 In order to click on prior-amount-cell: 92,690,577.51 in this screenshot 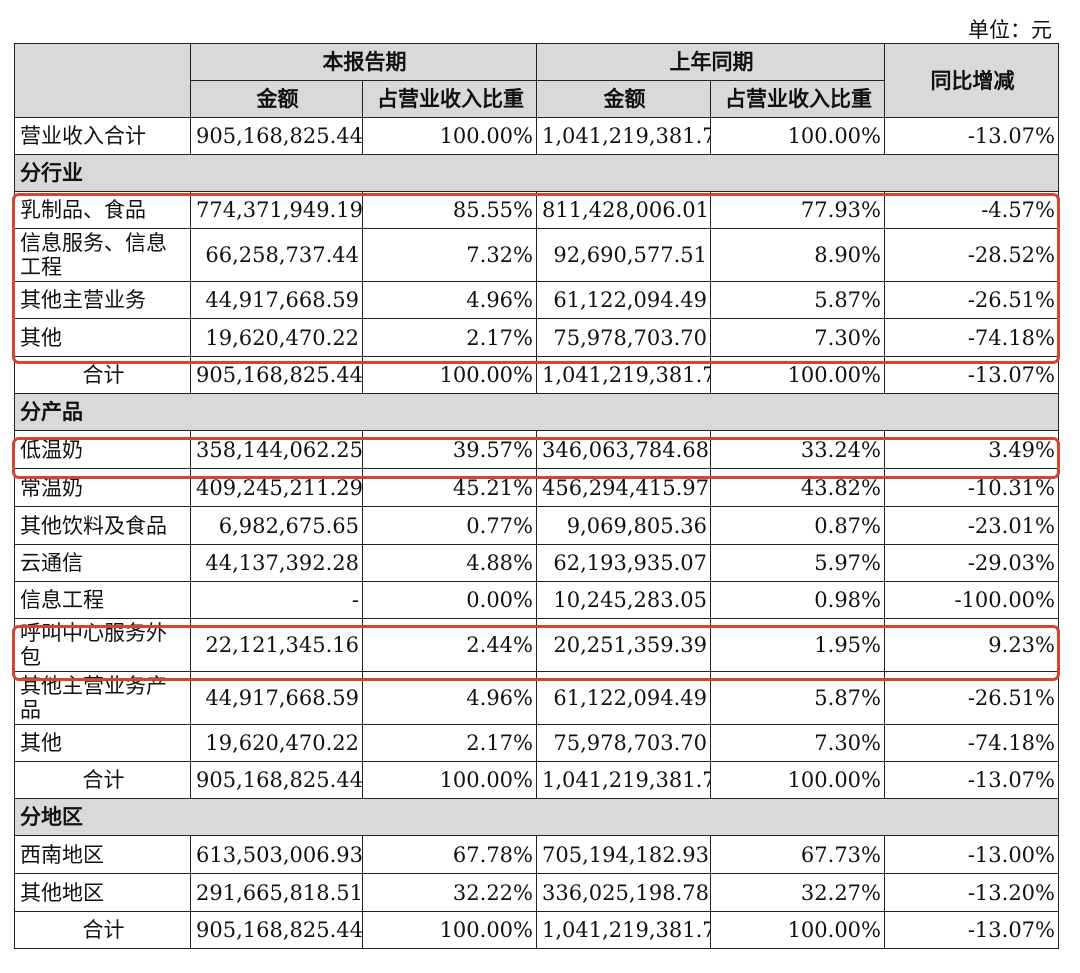, I will do `click(623, 255)`.